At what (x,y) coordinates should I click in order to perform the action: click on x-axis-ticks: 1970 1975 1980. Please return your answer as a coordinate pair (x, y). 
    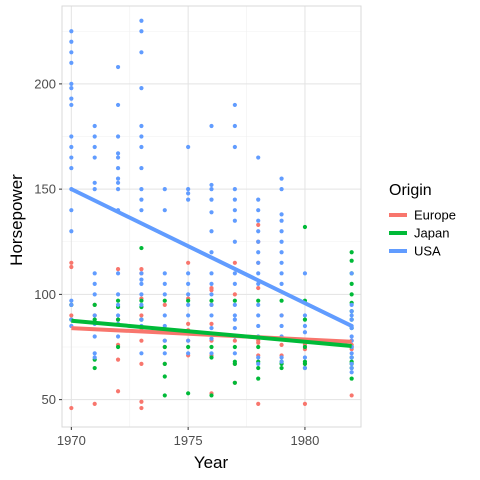
    Looking at the image, I should click on (188, 437).